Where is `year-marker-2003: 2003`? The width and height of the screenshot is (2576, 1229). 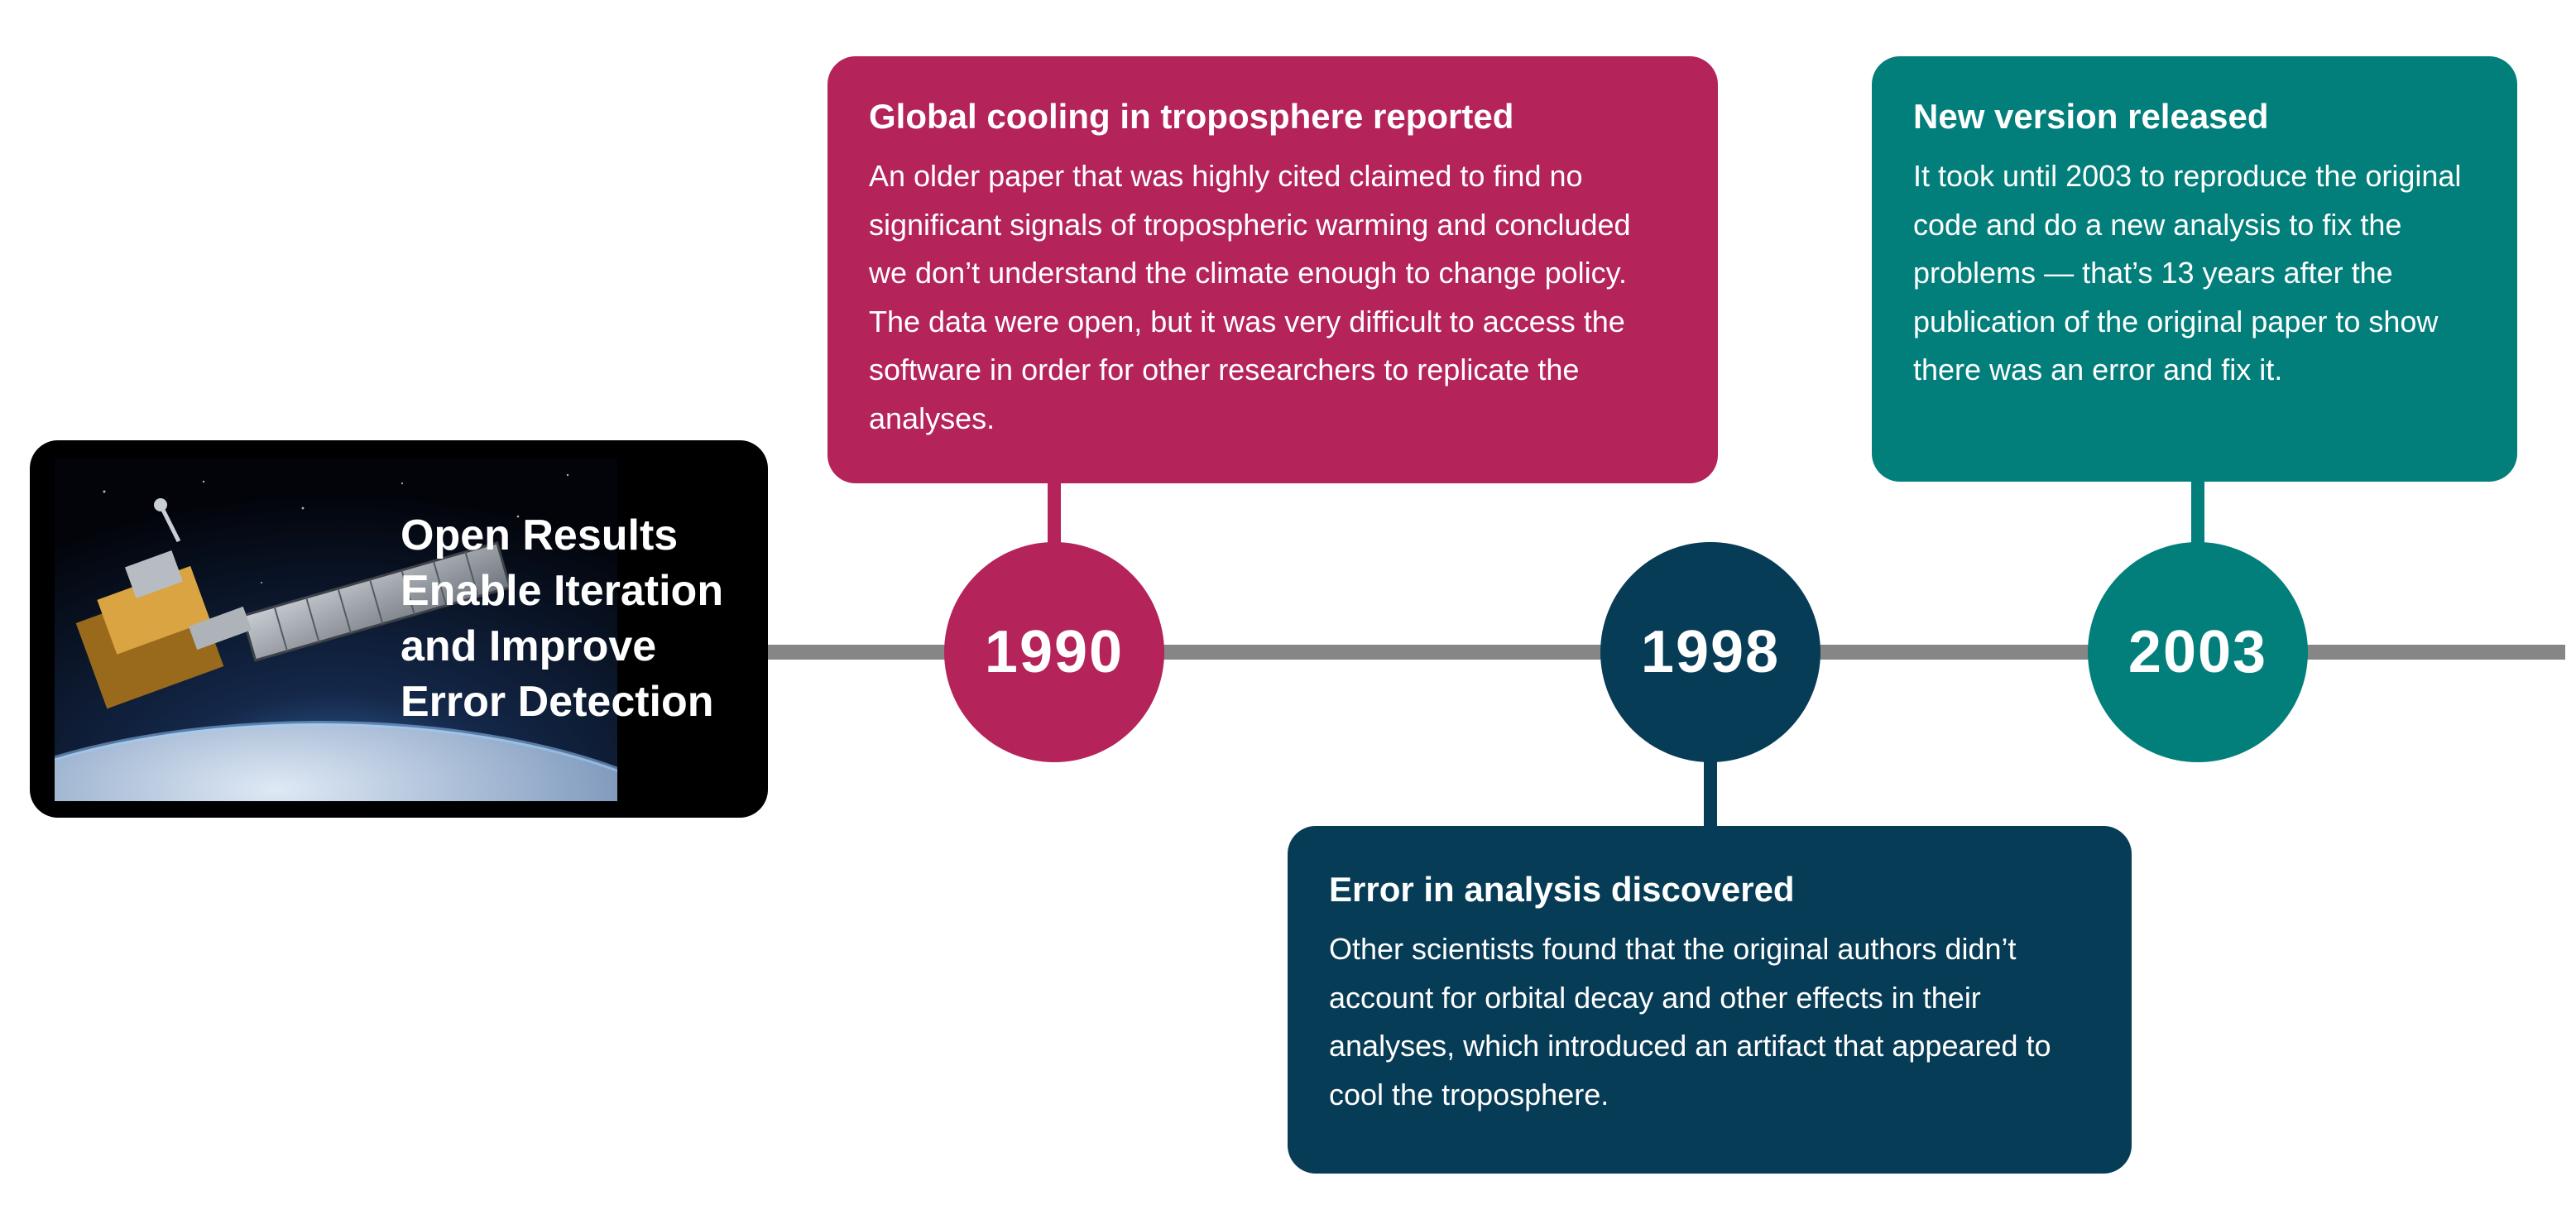
year-marker-2003: 2003 is located at coordinates (2198, 652).